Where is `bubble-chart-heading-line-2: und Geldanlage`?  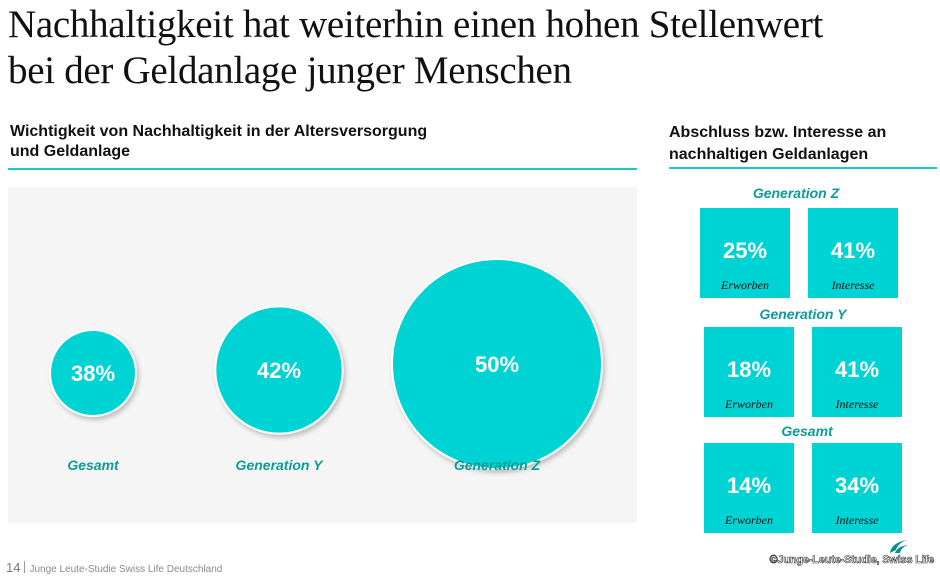 bubble-chart-heading-line-2: und Geldanlage is located at coordinates (70, 151).